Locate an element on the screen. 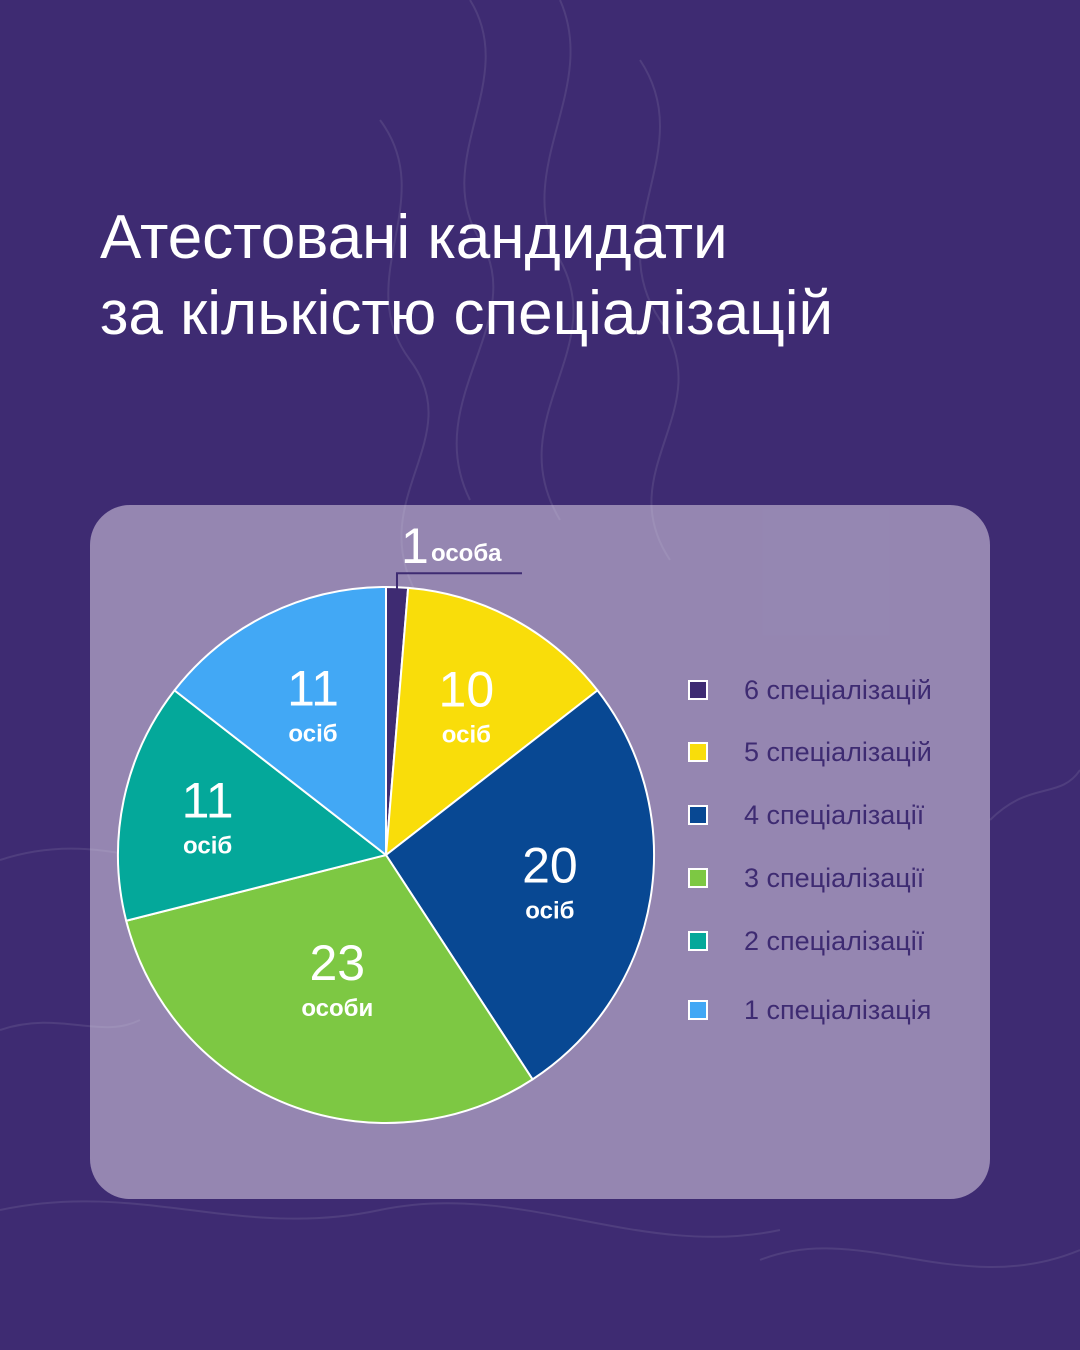 The image size is (1080, 1350). legend-label: 6 спеціалізацій is located at coordinates (838, 689).